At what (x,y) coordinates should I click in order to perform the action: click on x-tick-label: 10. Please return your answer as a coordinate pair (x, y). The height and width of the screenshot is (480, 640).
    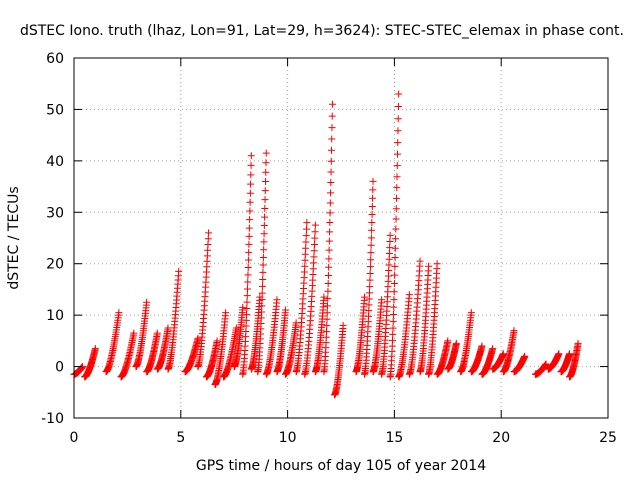
    Looking at the image, I should click on (288, 438).